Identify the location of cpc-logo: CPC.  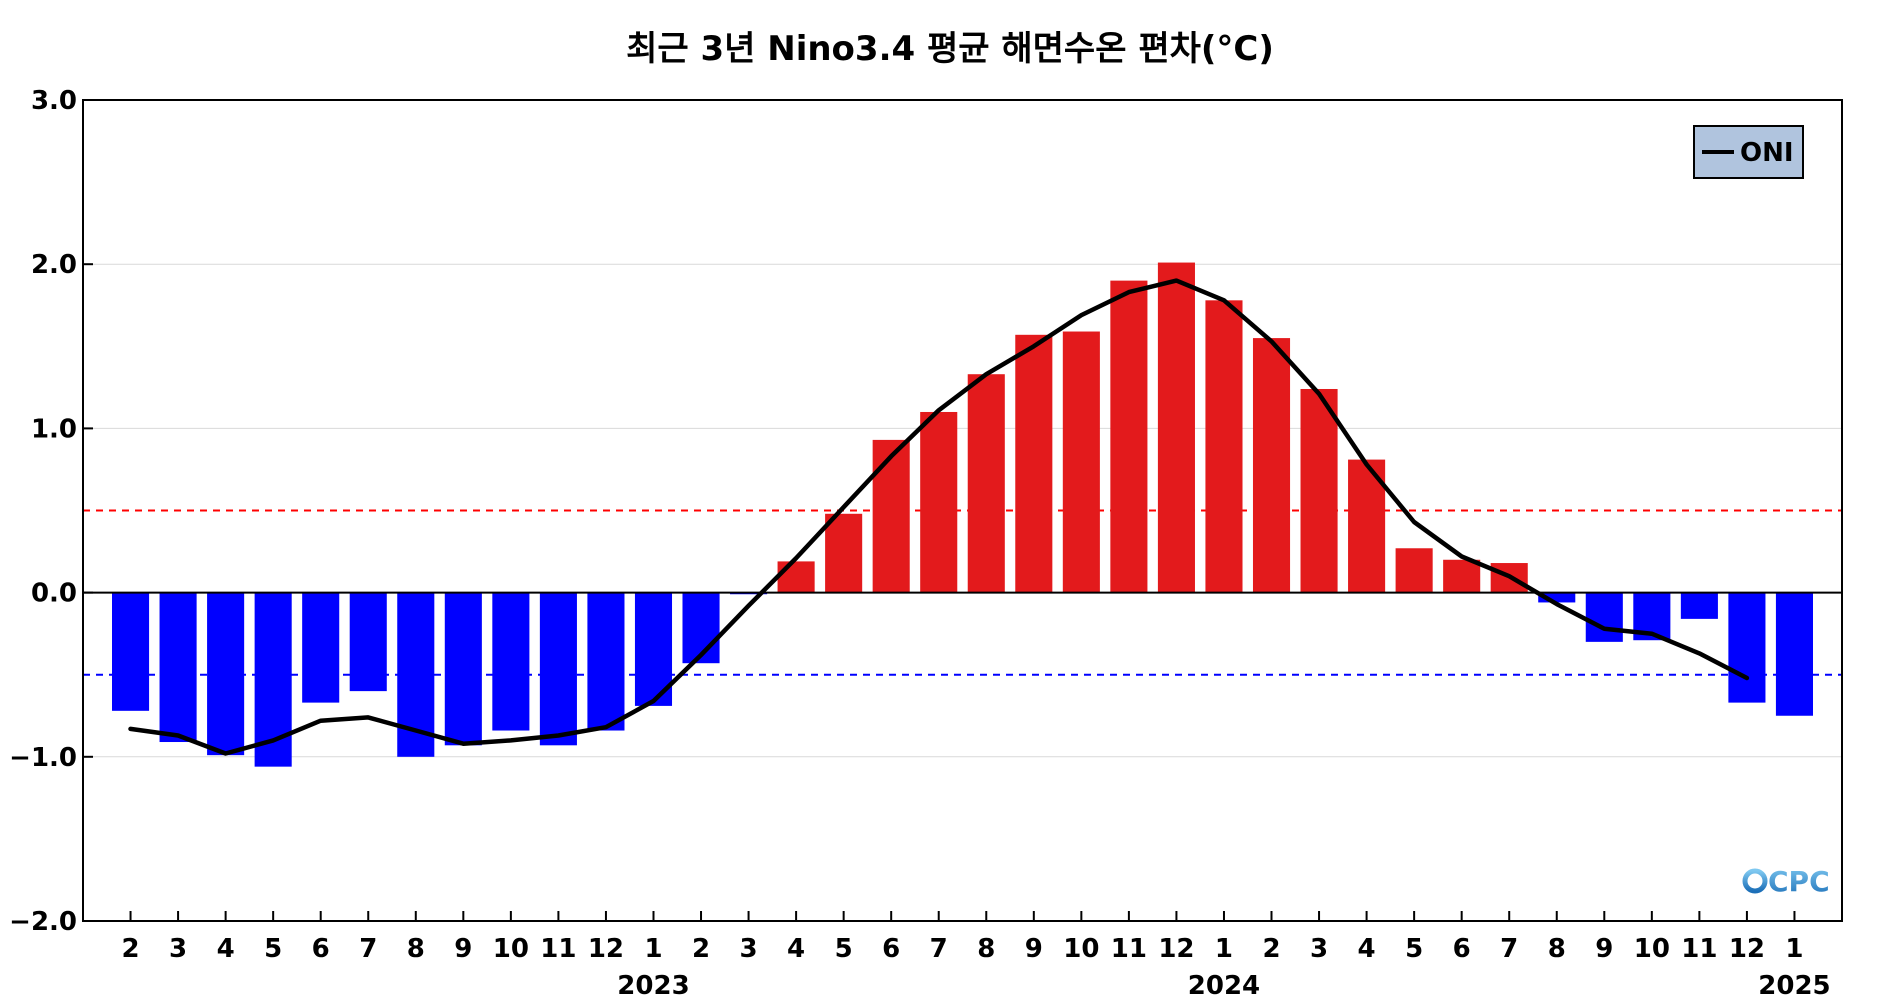
(1786, 881).